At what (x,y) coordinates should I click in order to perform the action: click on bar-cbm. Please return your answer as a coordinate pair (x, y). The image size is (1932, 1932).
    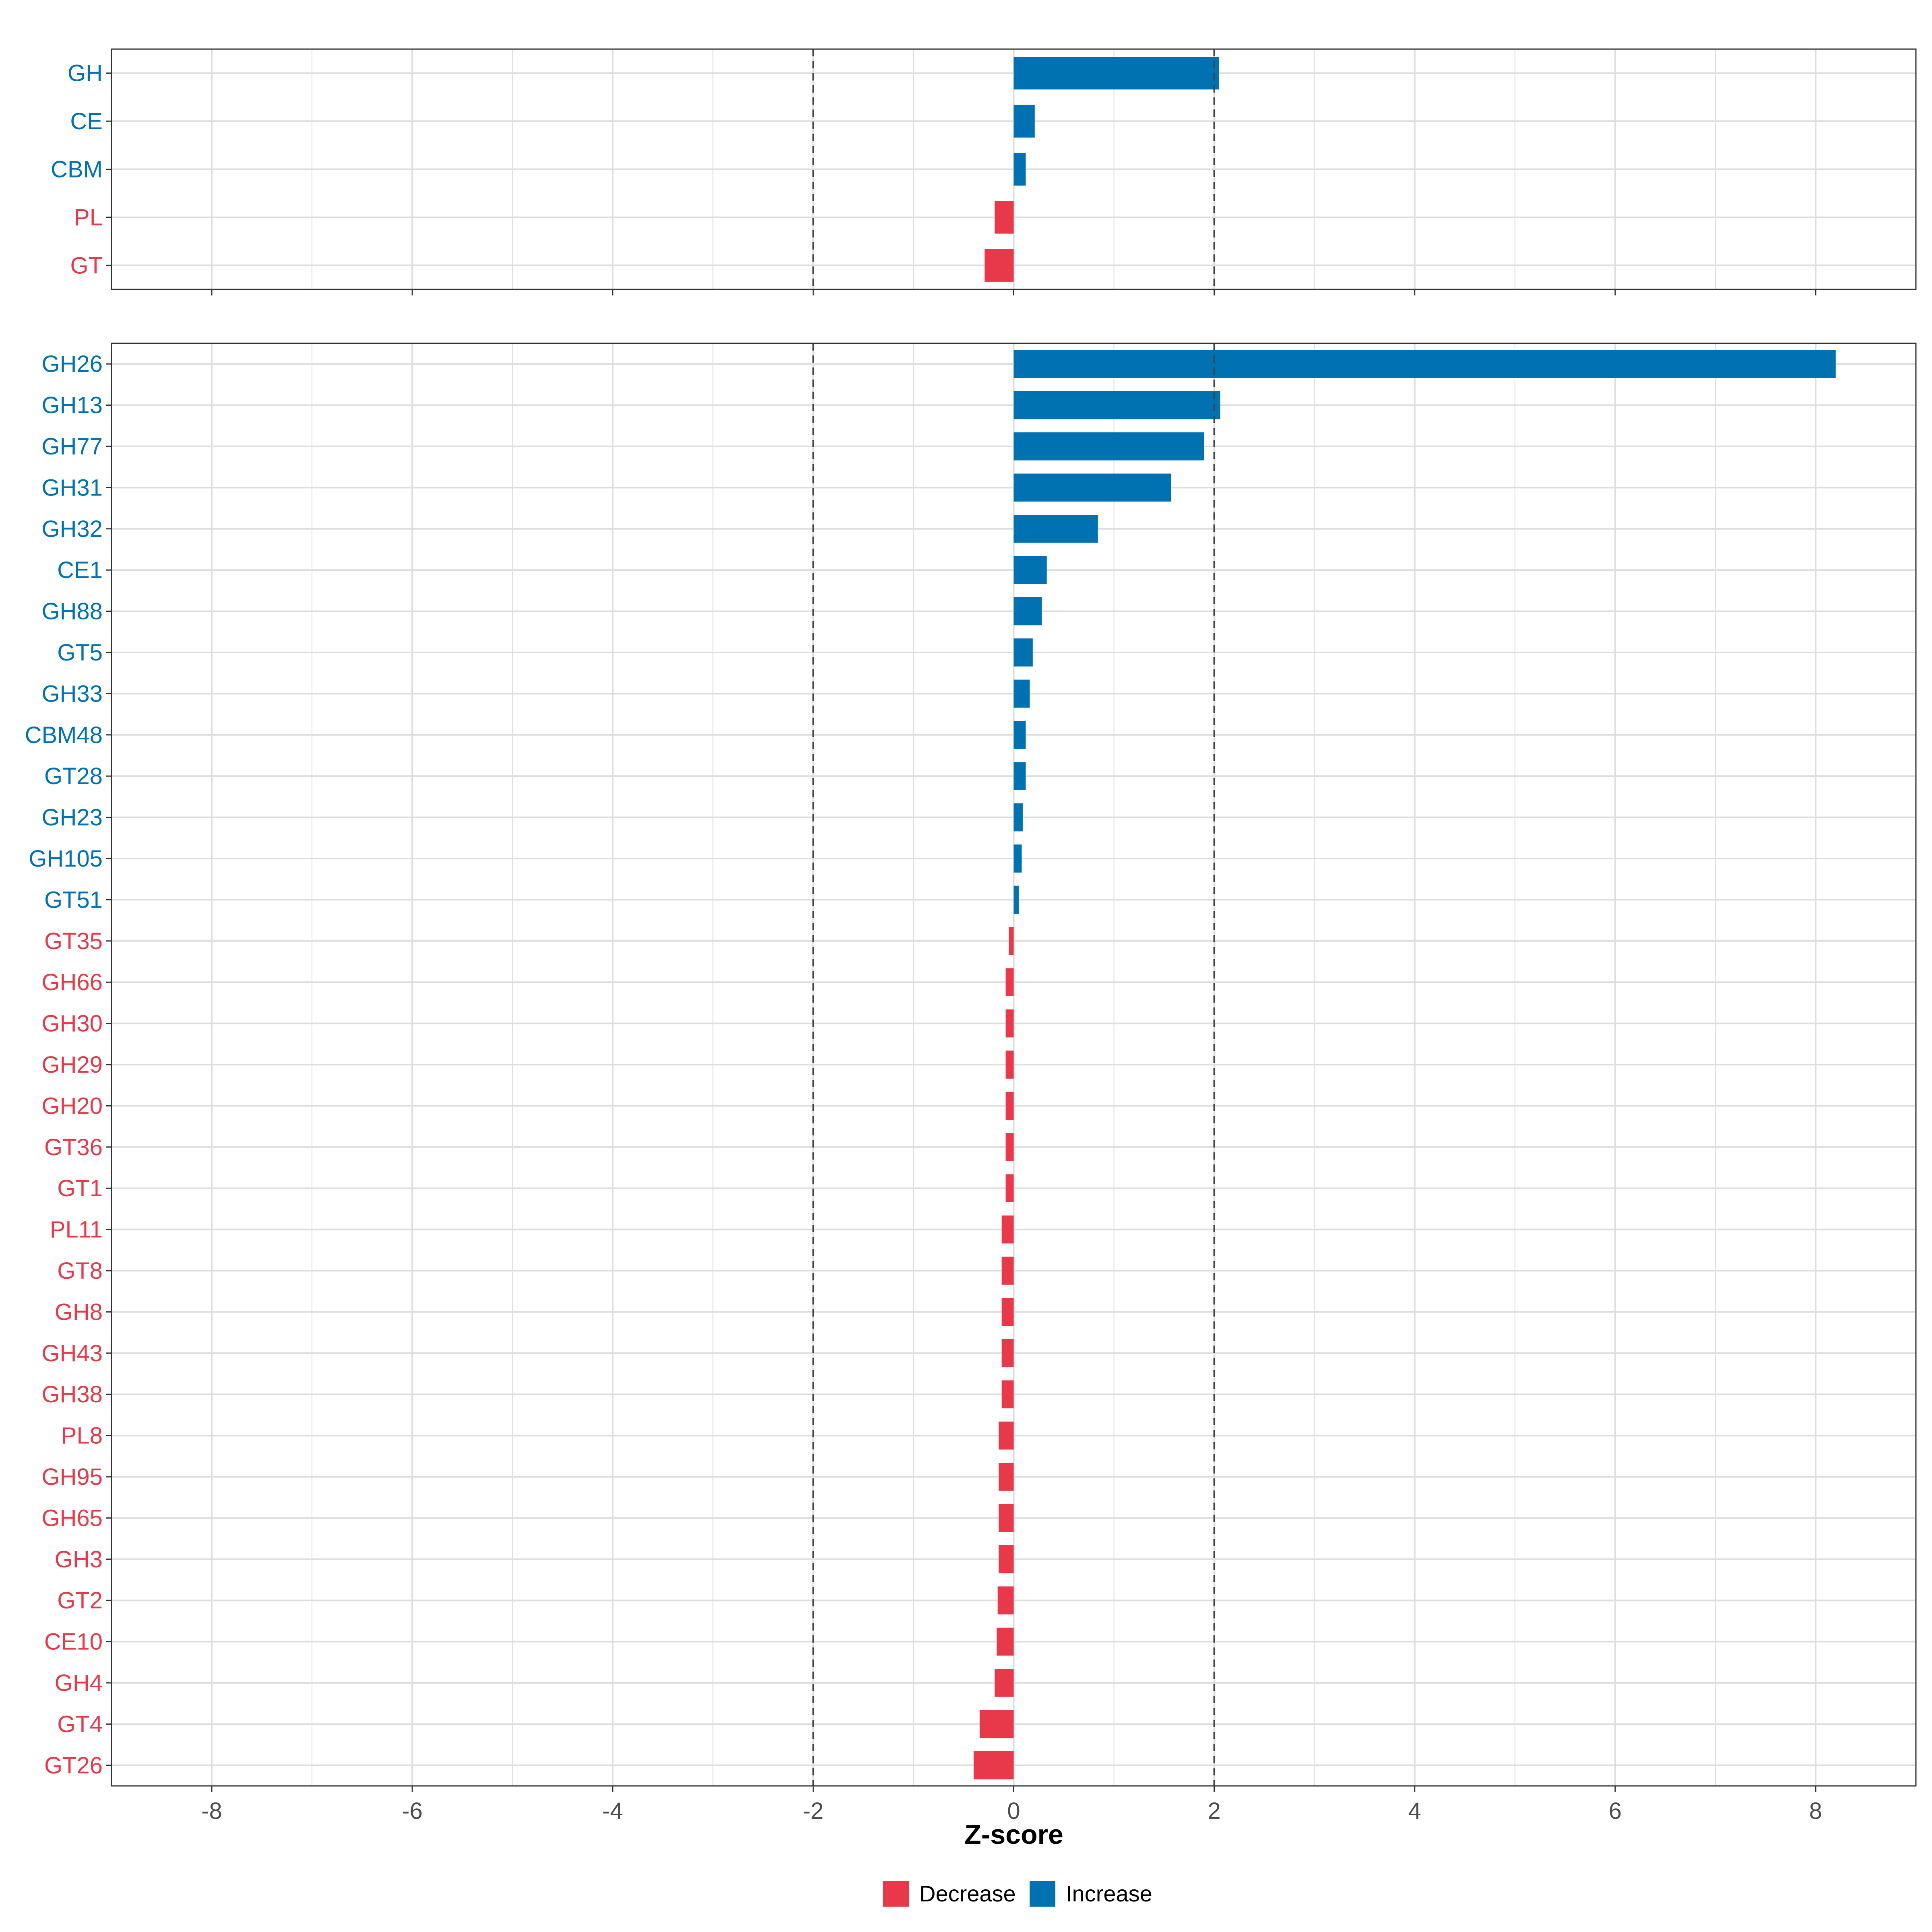
    Looking at the image, I should click on (1019, 169).